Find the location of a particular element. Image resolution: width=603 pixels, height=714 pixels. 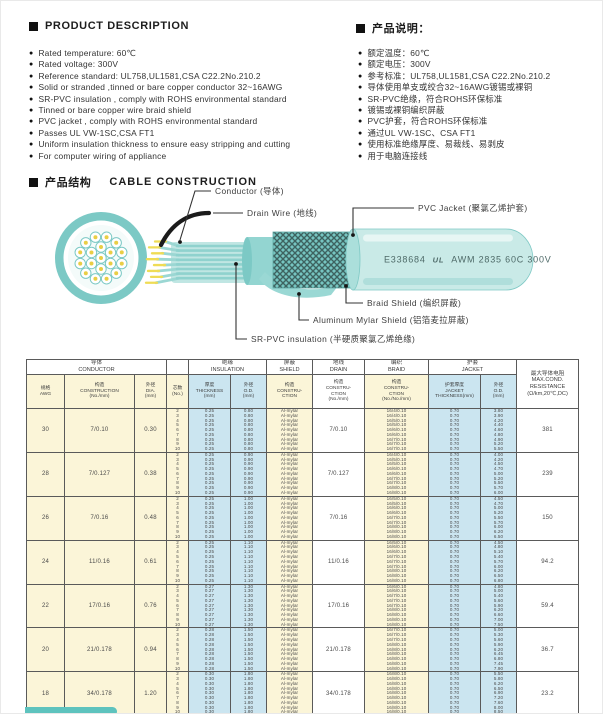

cell-braid-value: 16/5/0.10 is located at coordinates (396, 425).